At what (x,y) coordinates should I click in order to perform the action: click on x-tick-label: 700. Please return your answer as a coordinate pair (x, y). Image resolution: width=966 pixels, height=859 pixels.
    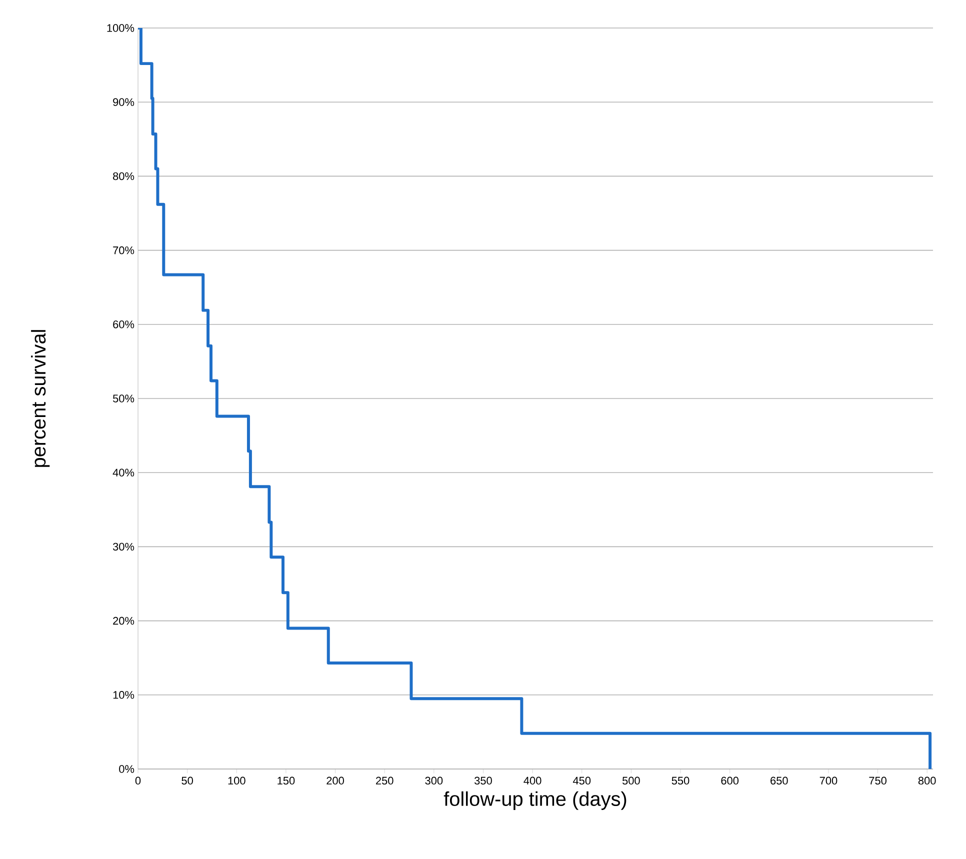
    Looking at the image, I should click on (829, 780).